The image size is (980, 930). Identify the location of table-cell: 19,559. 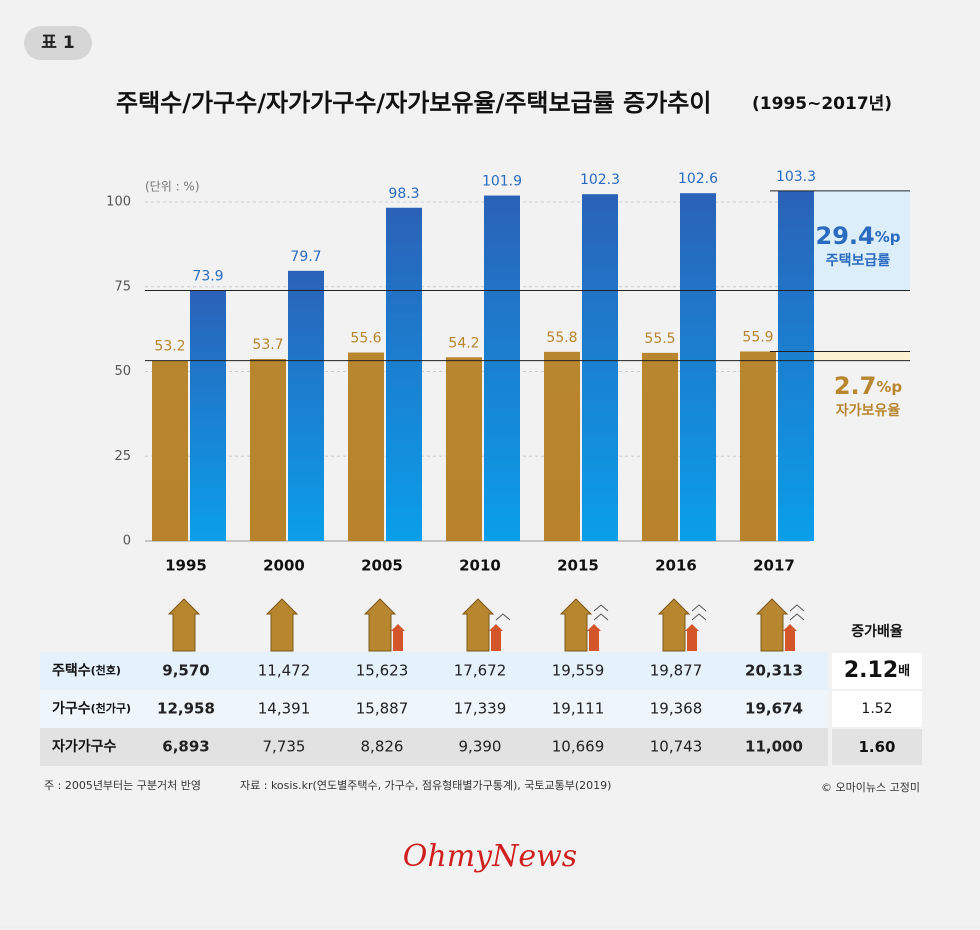
(578, 671).